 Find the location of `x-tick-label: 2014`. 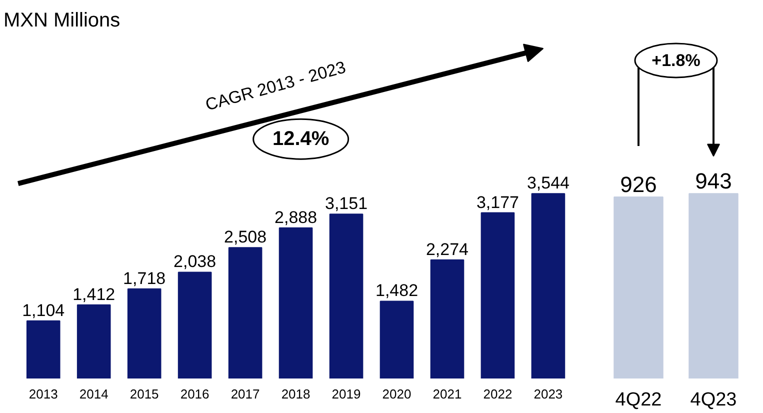

x-tick-label: 2014 is located at coordinates (93, 394).